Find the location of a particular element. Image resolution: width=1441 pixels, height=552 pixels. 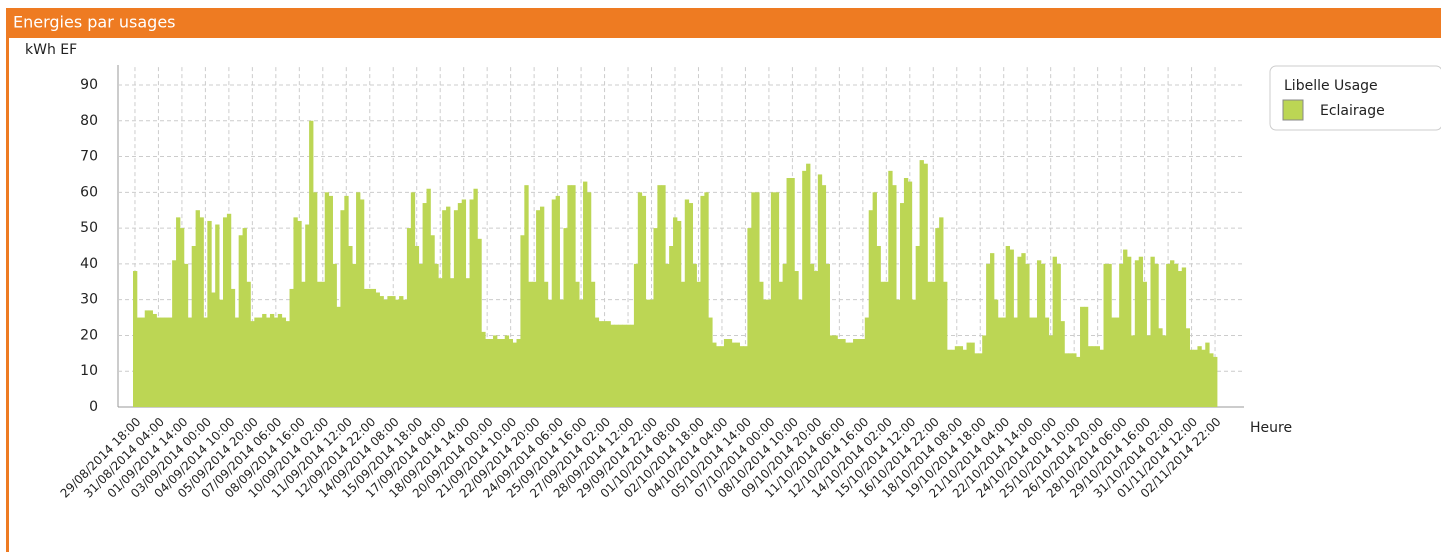

y-tick-label: 30 is located at coordinates (89, 300).